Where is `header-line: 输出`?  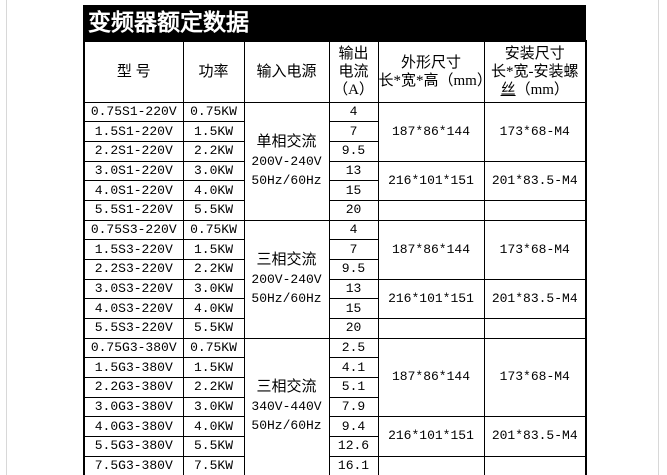
header-line: 输出 is located at coordinates (353, 53).